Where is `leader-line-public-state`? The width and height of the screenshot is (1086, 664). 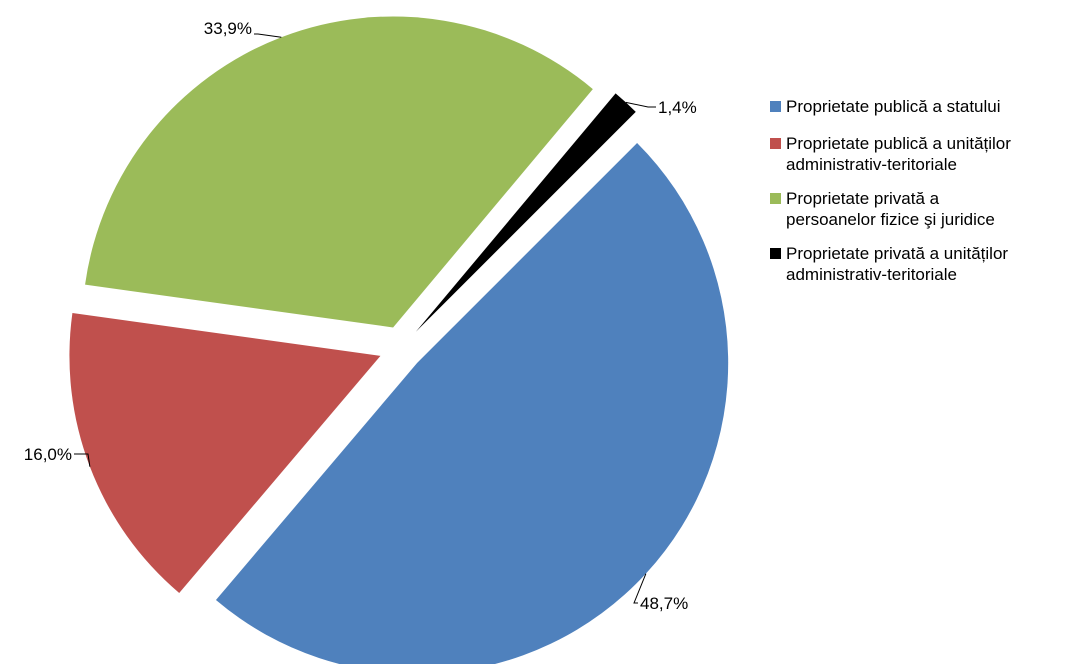 leader-line-public-state is located at coordinates (640, 588).